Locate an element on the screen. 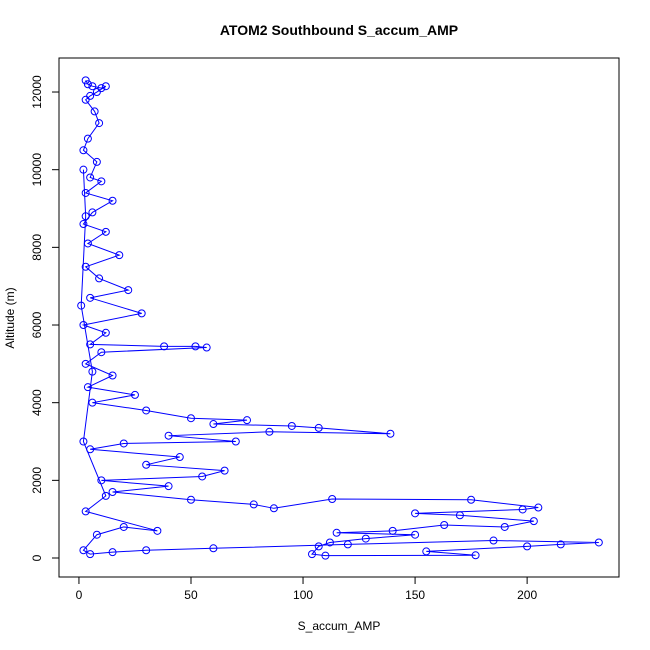 Image resolution: width=650 pixels, height=650 pixels. y-tick-label: 2000 is located at coordinates (37, 480).